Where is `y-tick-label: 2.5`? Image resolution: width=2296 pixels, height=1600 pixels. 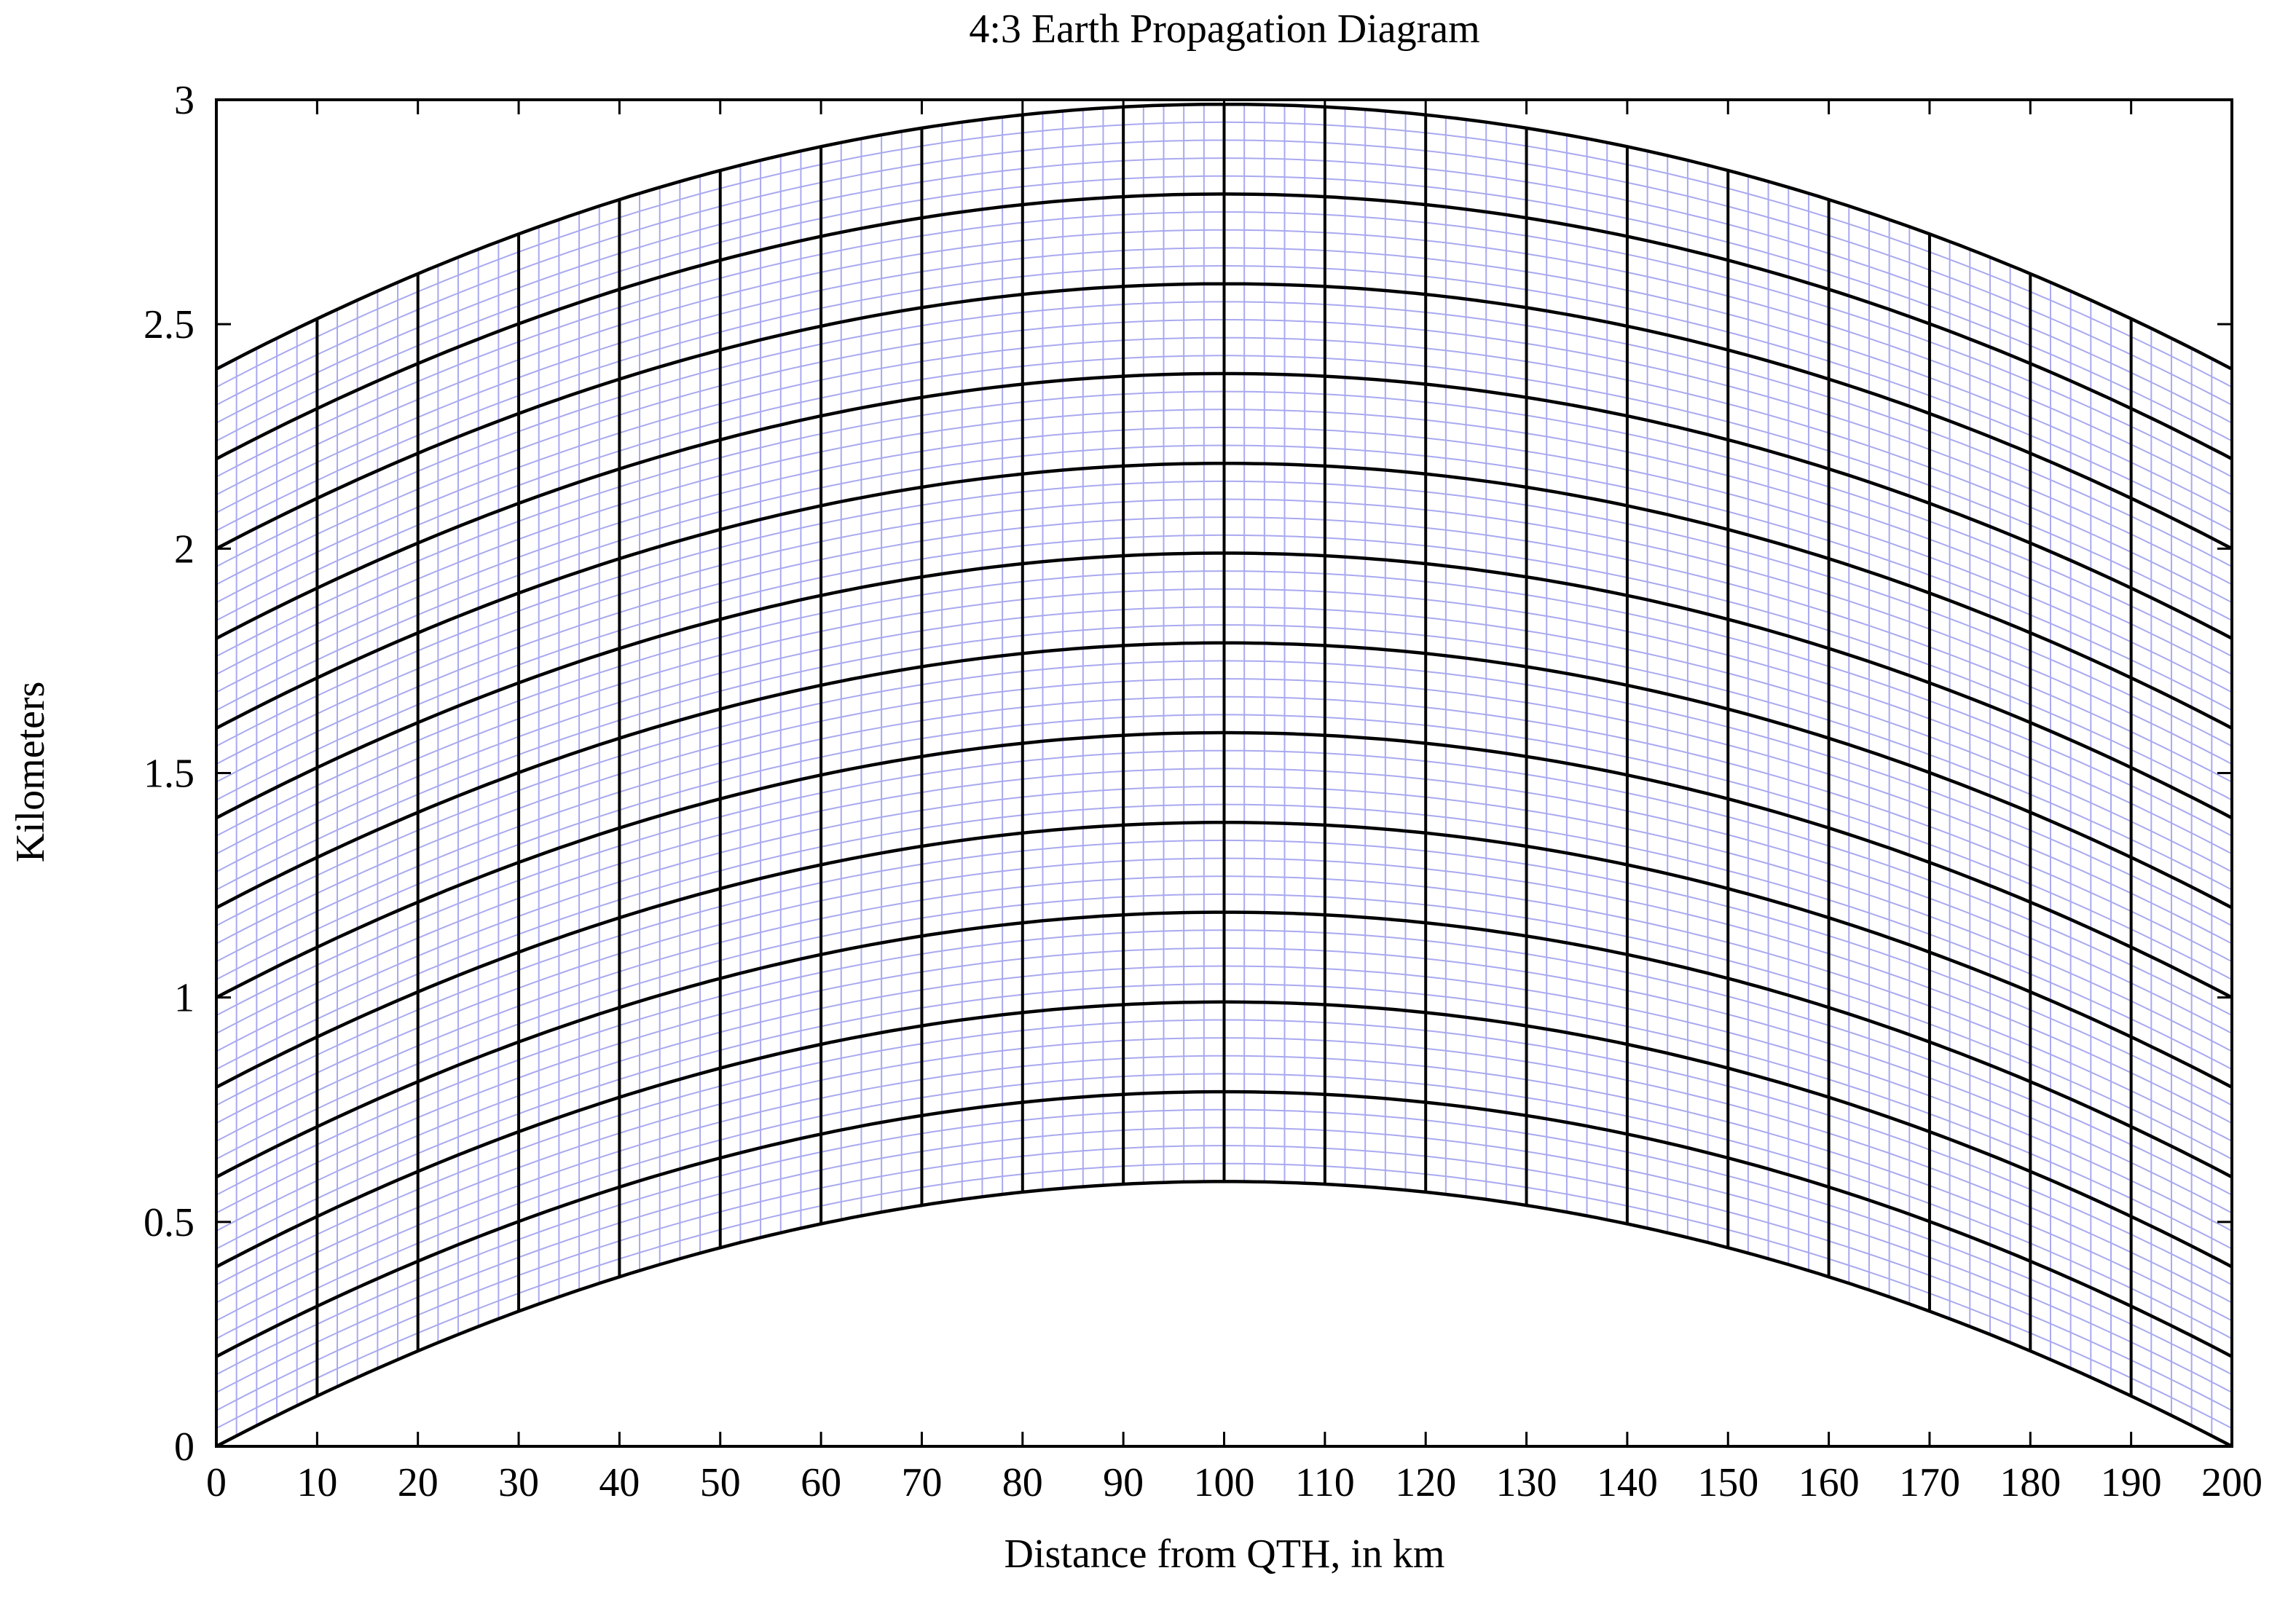
y-tick-label: 2.5 is located at coordinates (169, 324).